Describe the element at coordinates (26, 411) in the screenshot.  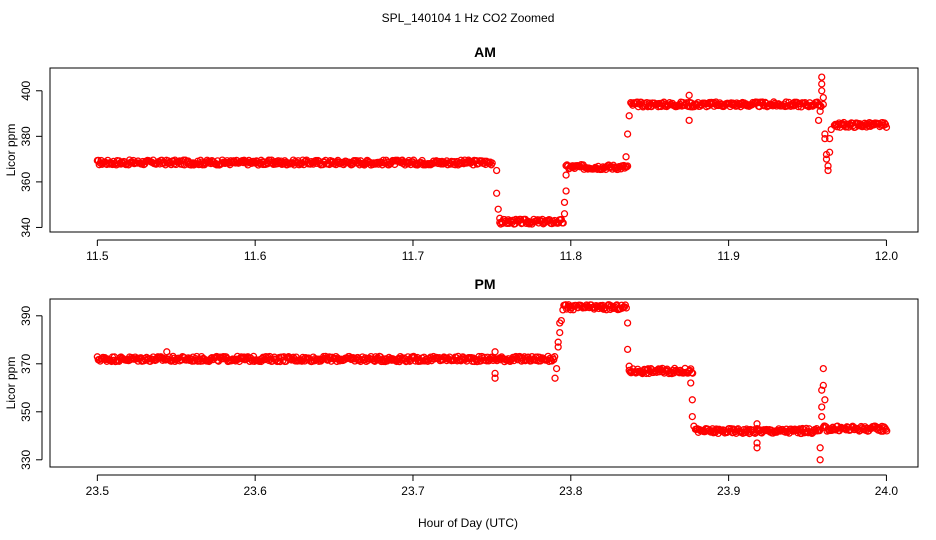
I see `pm-y-tick-label: 350` at that location.